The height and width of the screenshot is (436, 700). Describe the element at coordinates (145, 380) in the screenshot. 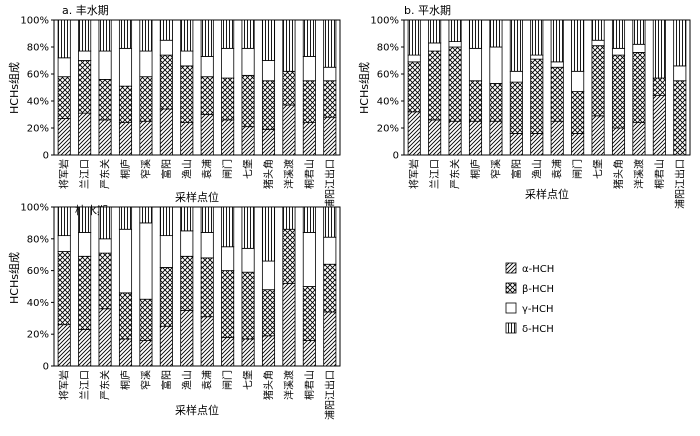

I see `panel-c-category-label: 窄溪` at that location.